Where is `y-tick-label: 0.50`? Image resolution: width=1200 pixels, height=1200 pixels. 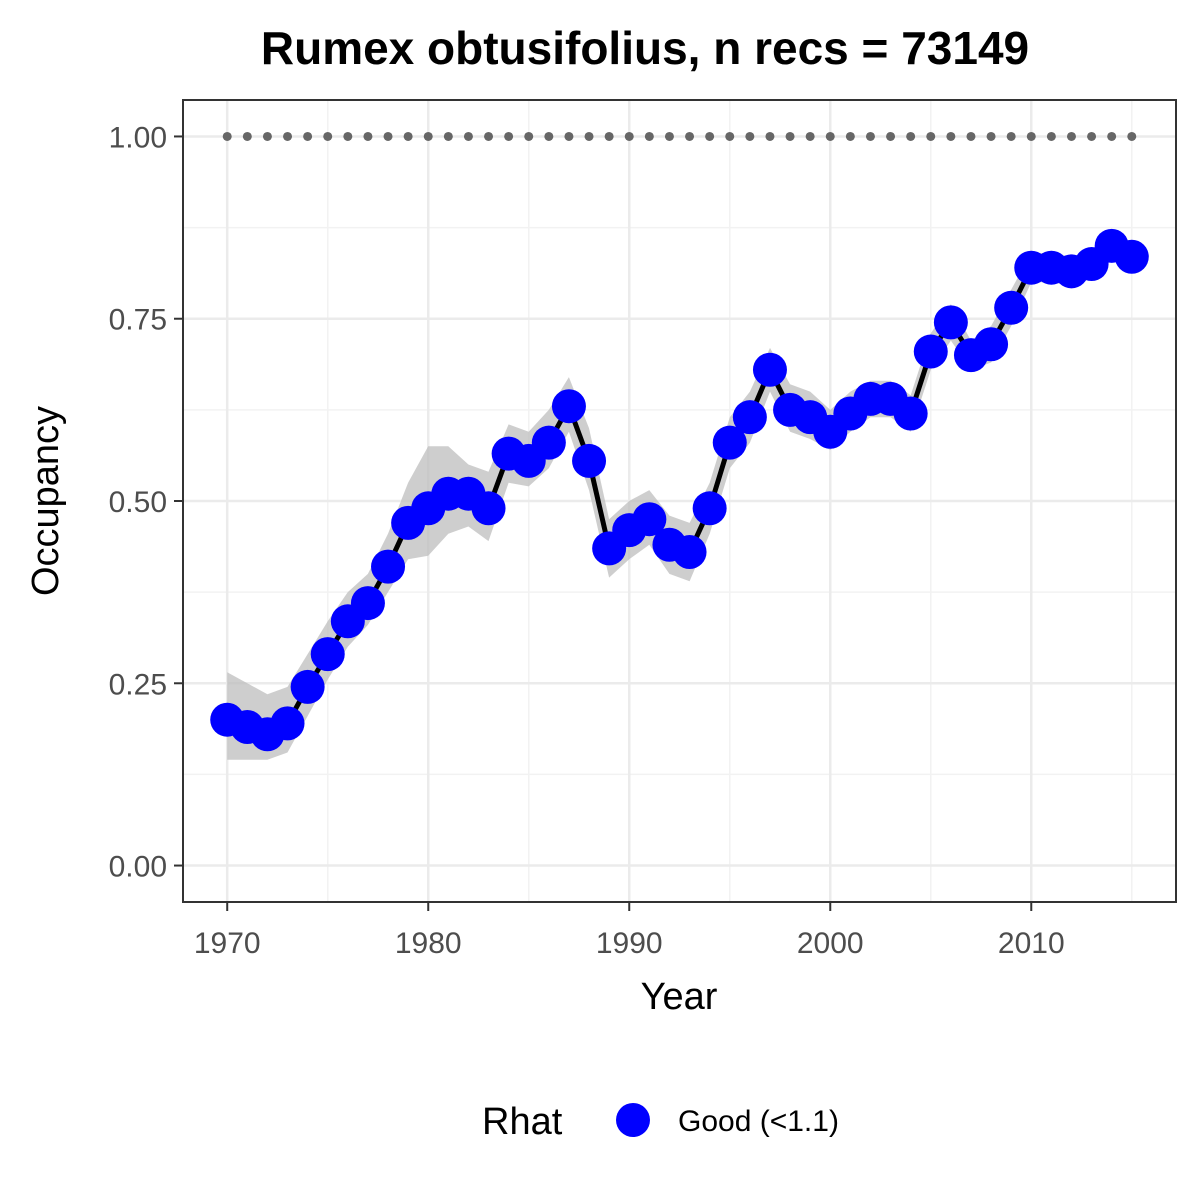 y-tick-label: 0.50 is located at coordinates (138, 502).